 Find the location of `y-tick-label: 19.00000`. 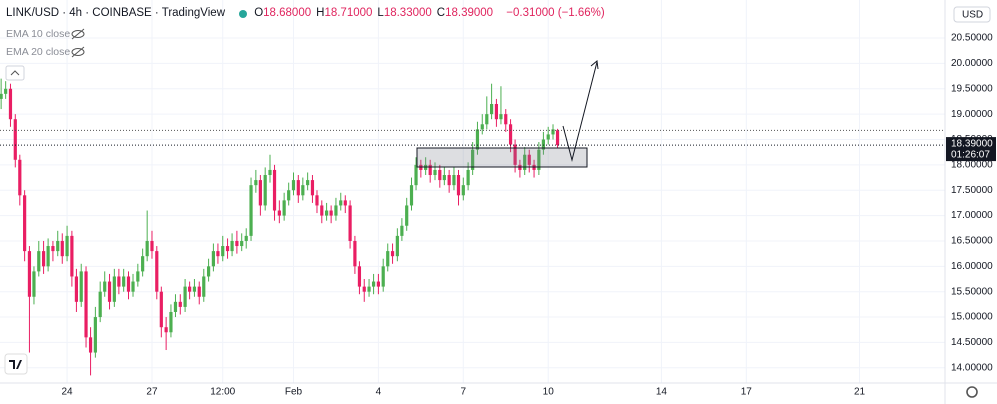

y-tick-label: 19.00000 is located at coordinates (972, 114).